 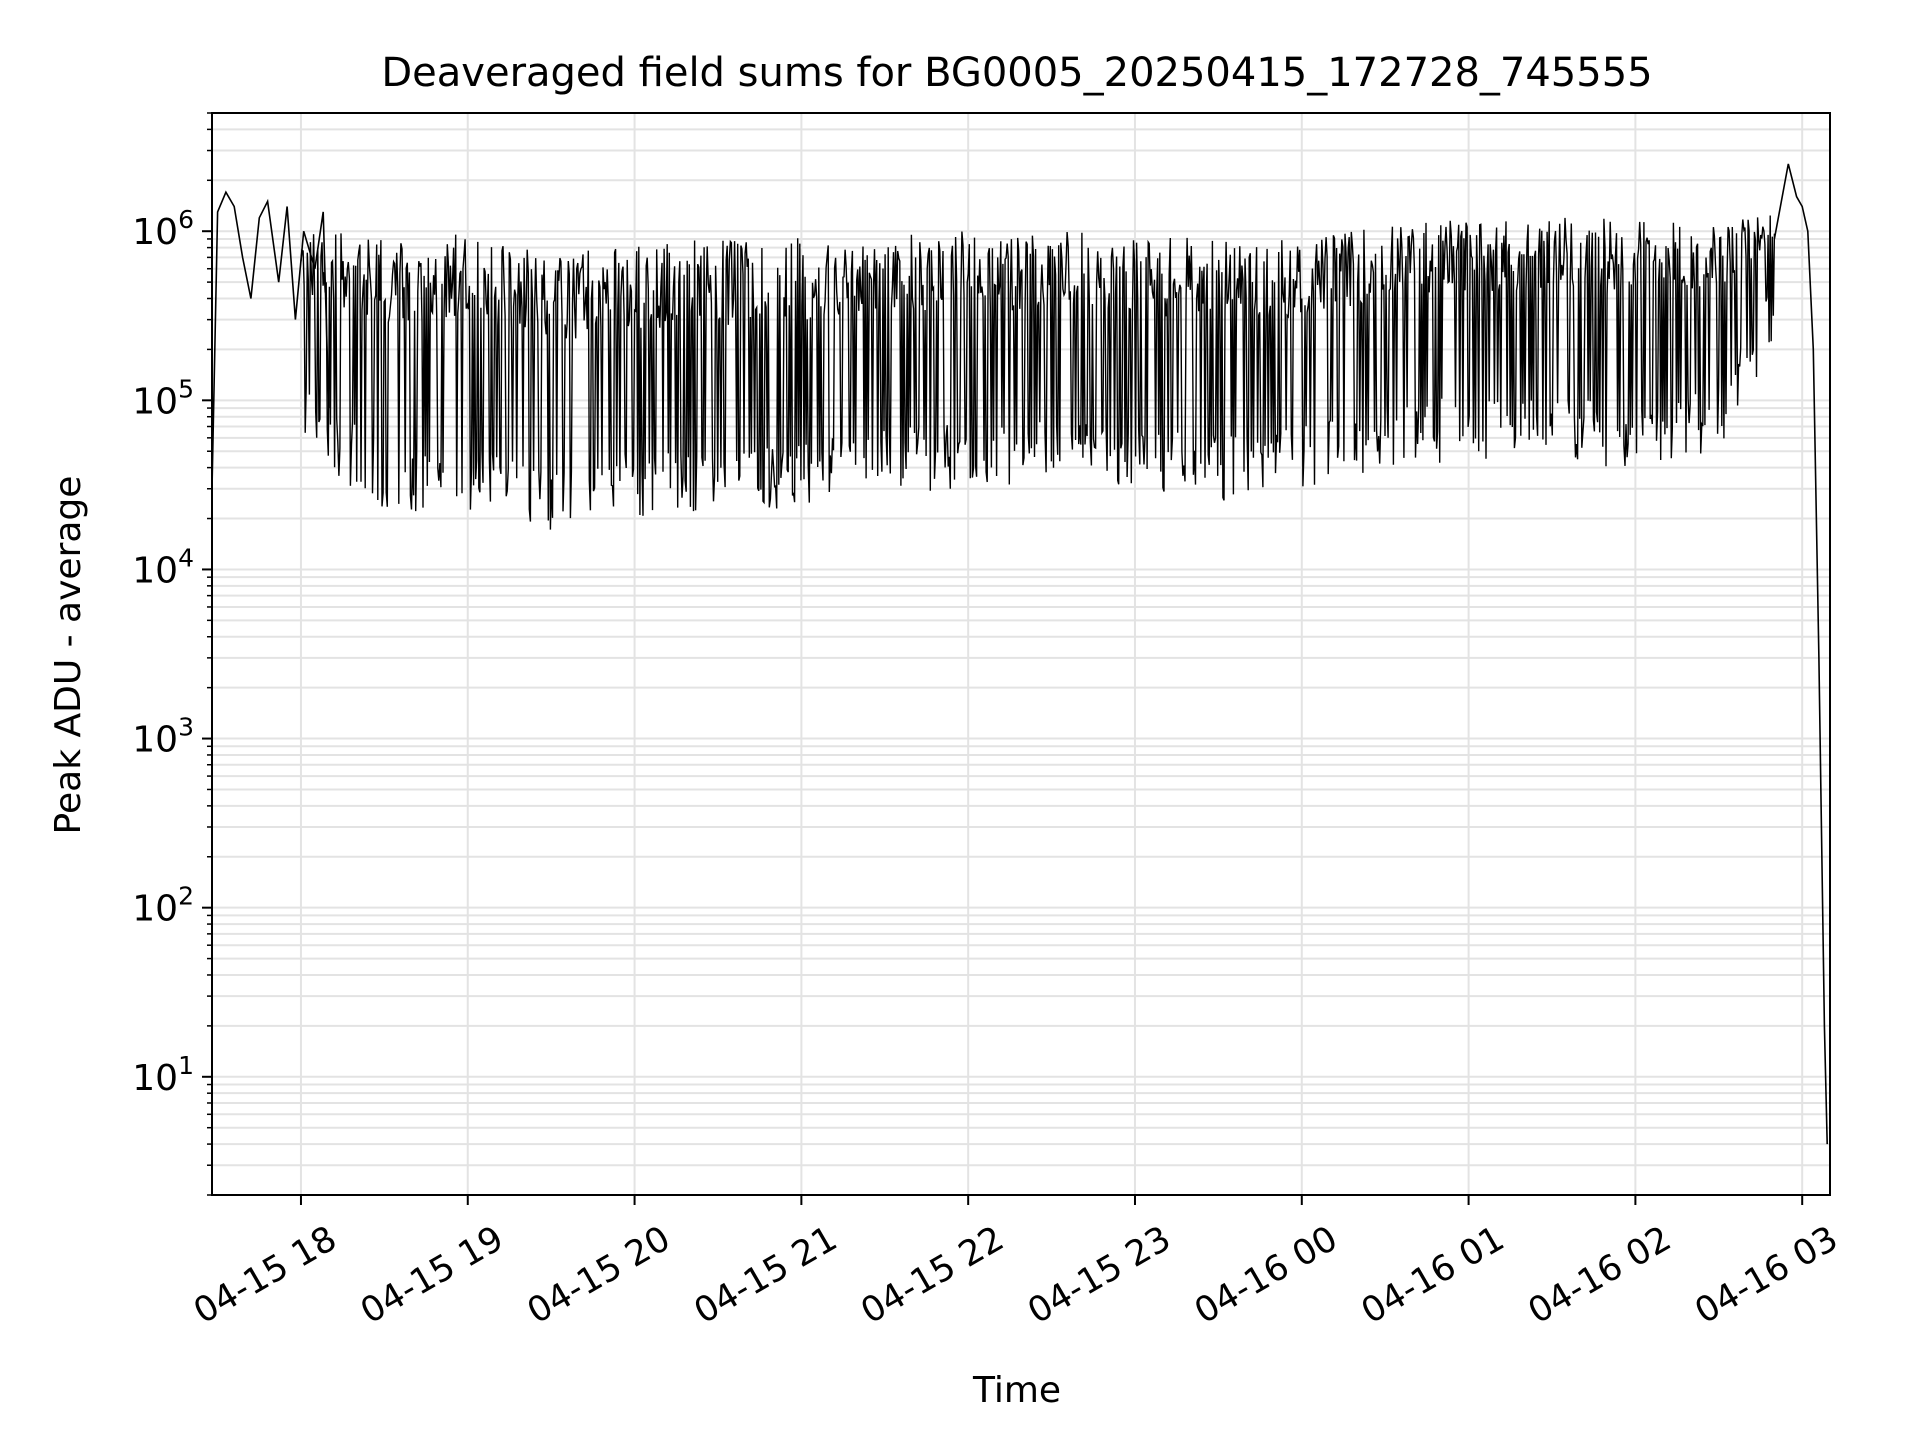 What do you see at coordinates (163, 737) in the screenshot?
I see `y-tick-label: 10³` at bounding box center [163, 737].